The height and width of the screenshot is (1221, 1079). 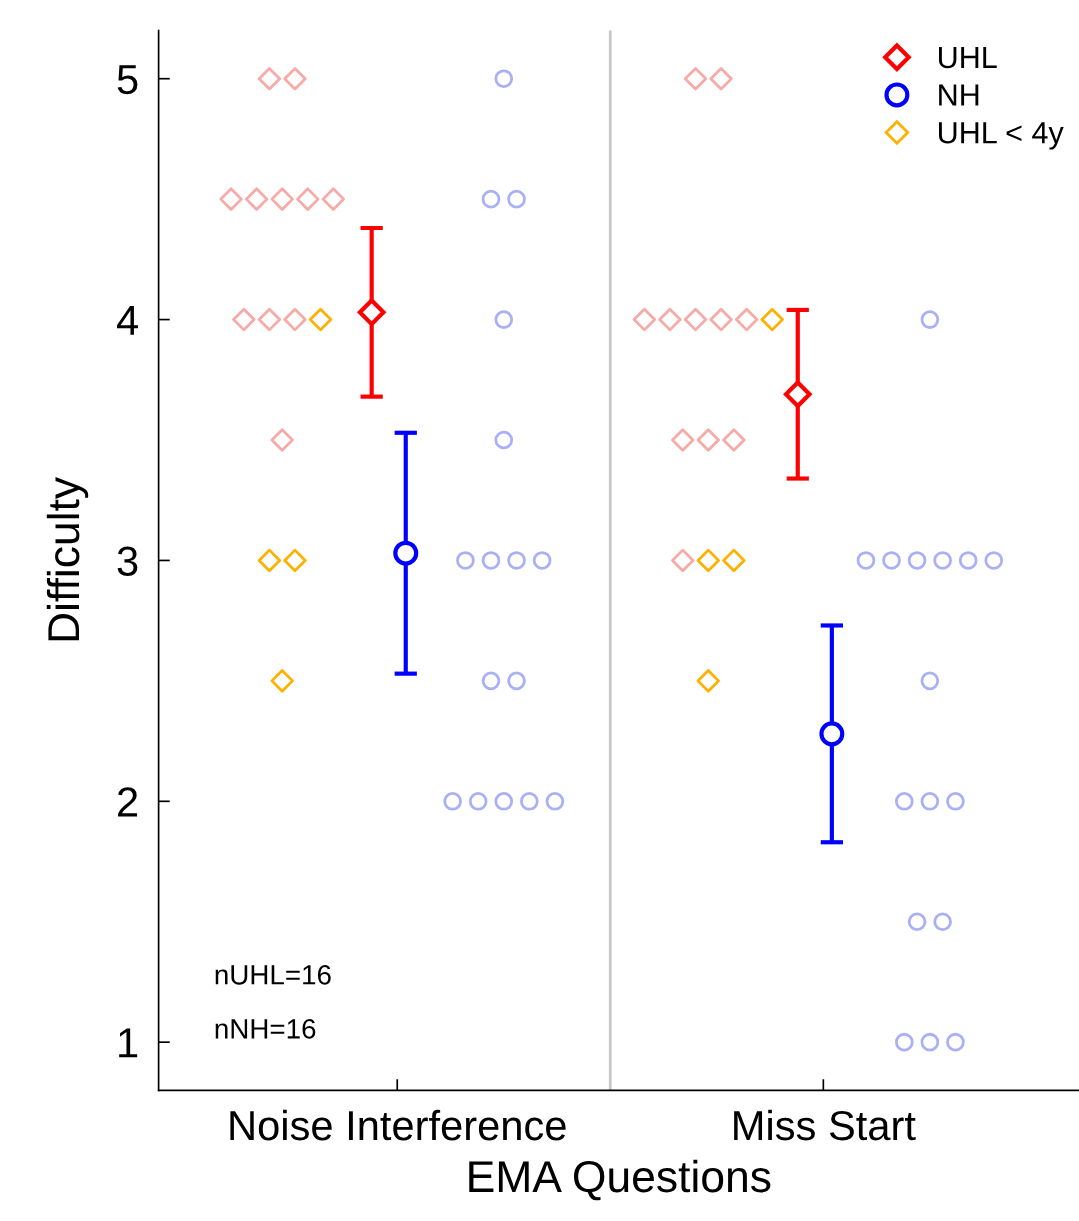 What do you see at coordinates (127, 320) in the screenshot?
I see `y-tick-label: 4` at bounding box center [127, 320].